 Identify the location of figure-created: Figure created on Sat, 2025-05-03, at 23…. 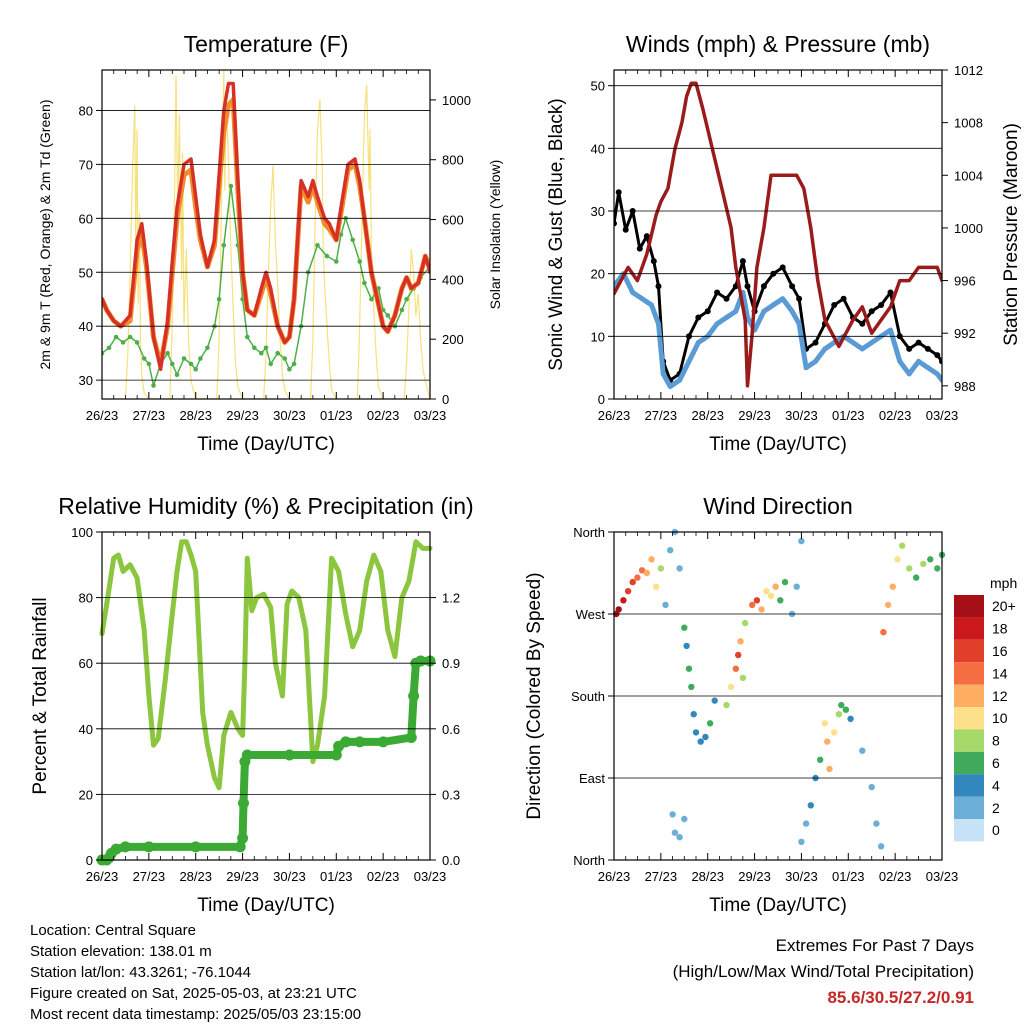
(193, 993).